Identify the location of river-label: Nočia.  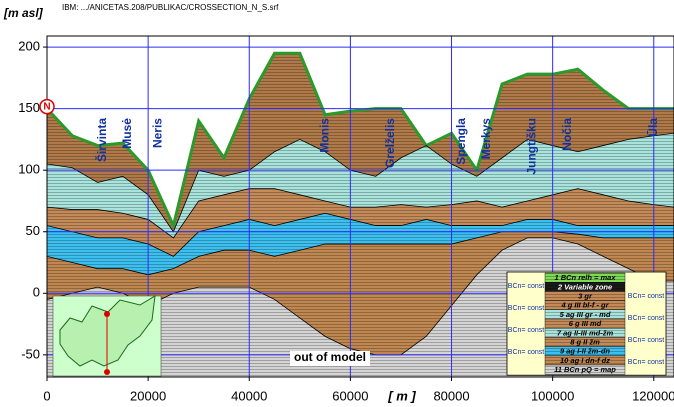
(567, 134).